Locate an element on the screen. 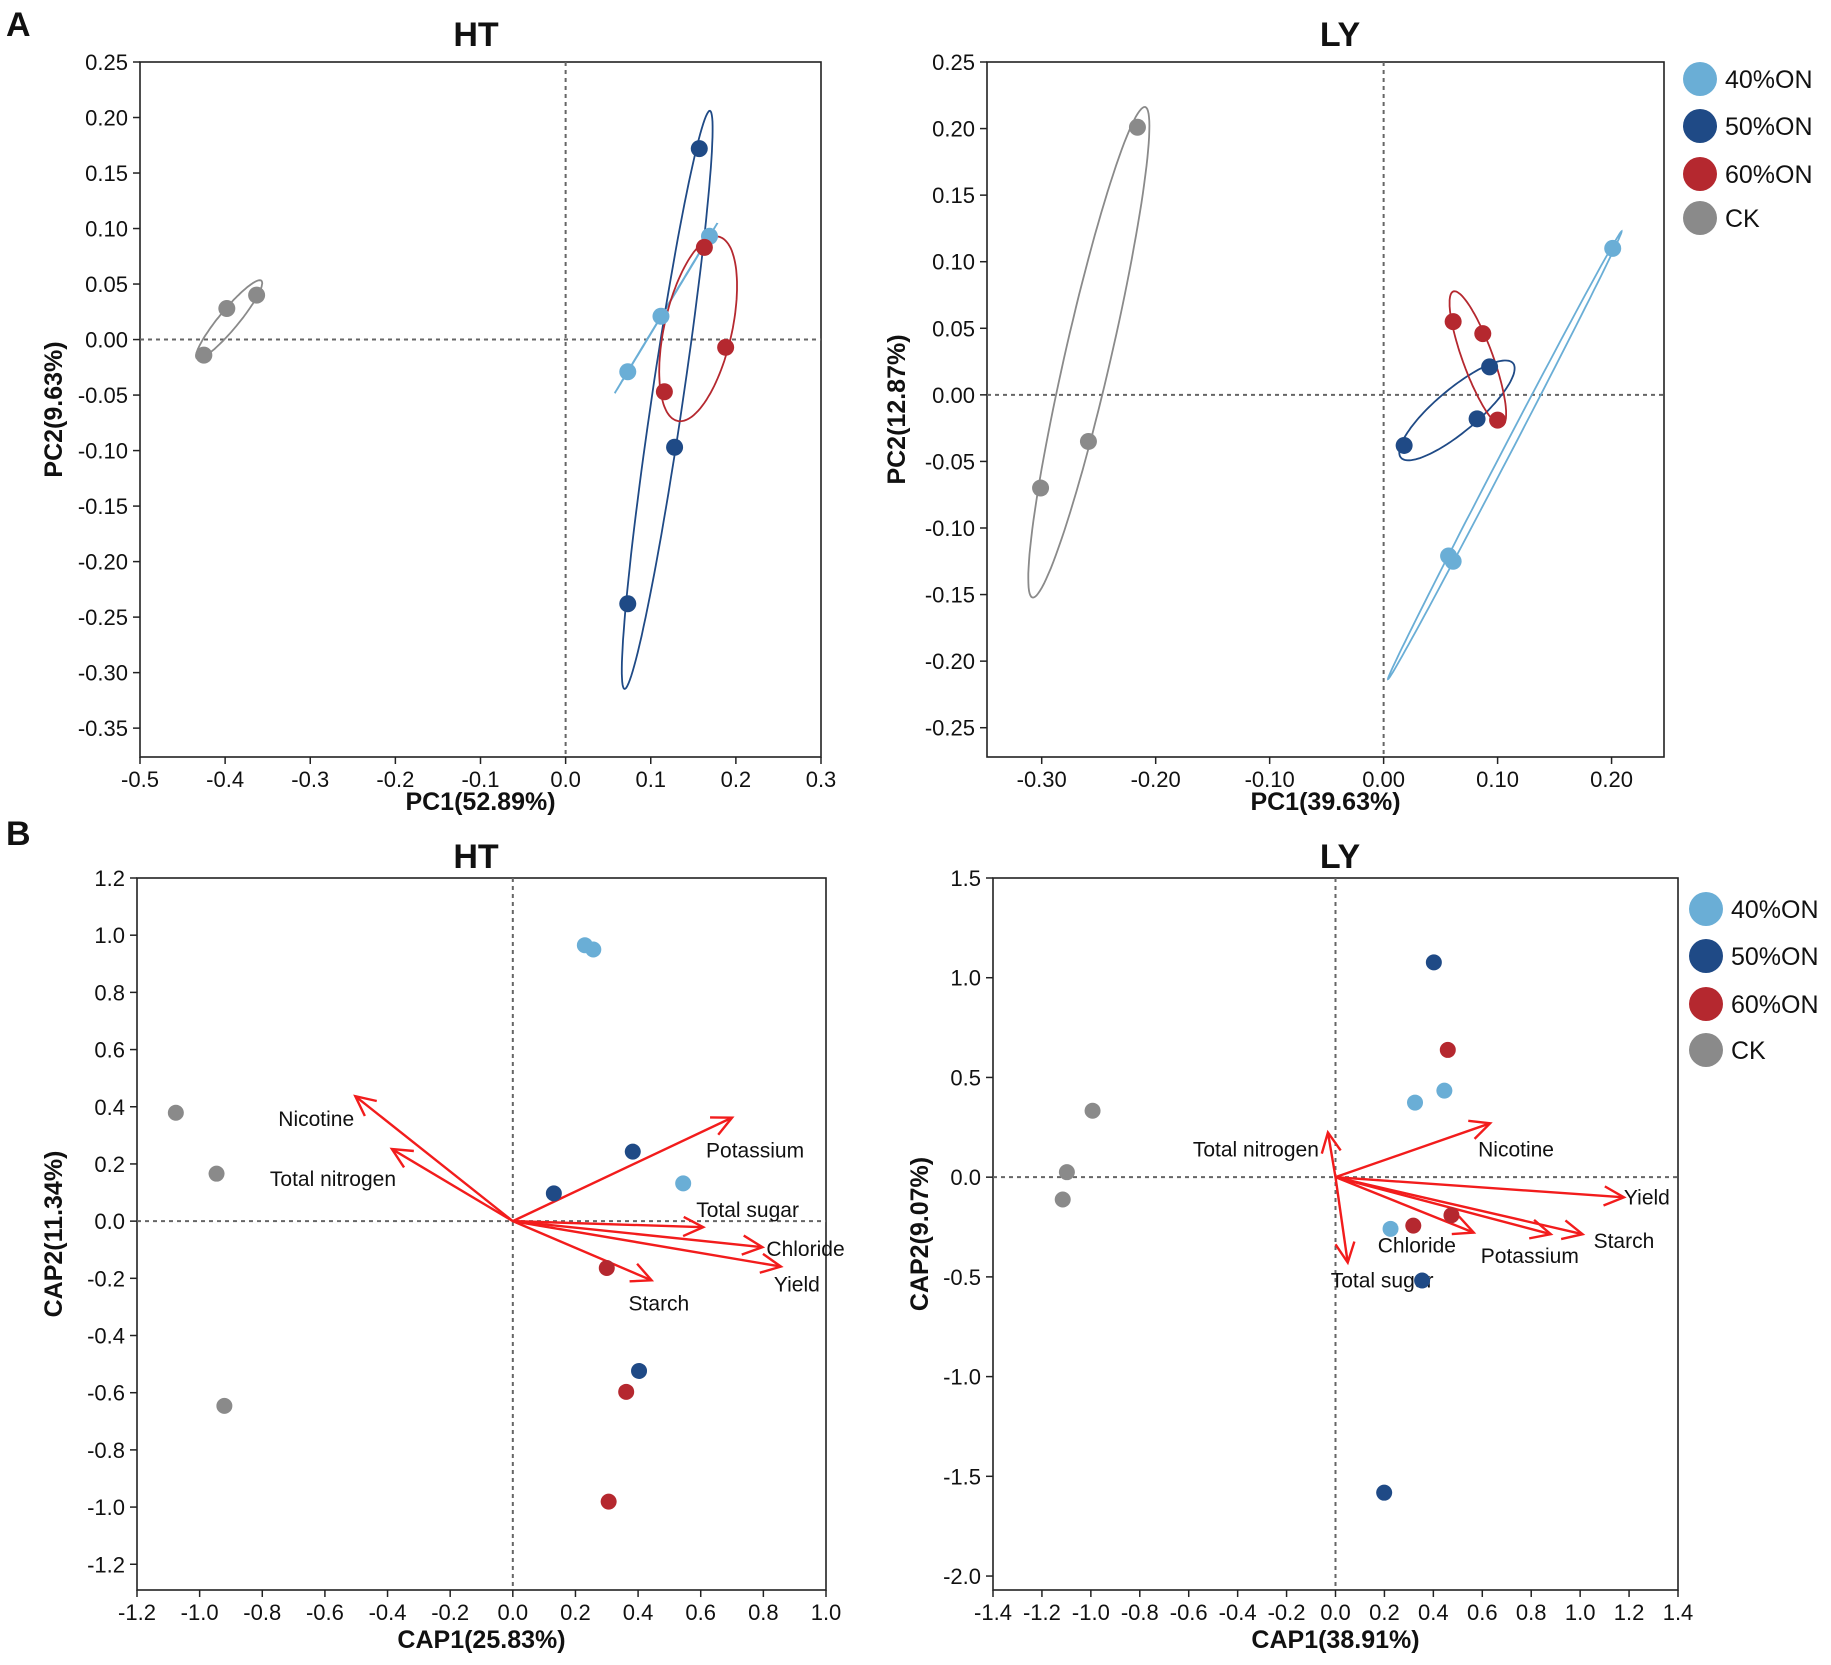  x-tick-label: 0.3 is located at coordinates (821, 779).